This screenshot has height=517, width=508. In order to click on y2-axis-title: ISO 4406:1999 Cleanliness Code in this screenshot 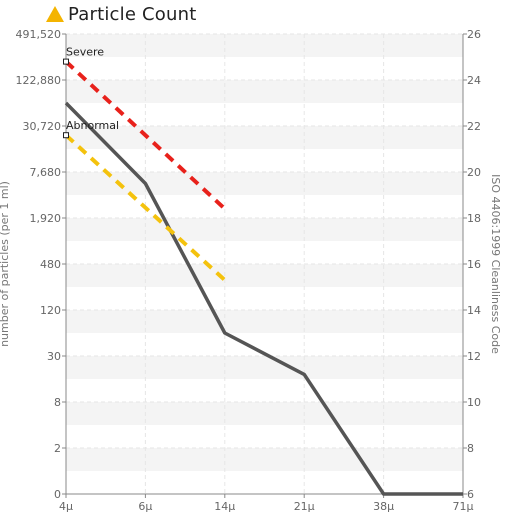, I will do `click(495, 264)`.